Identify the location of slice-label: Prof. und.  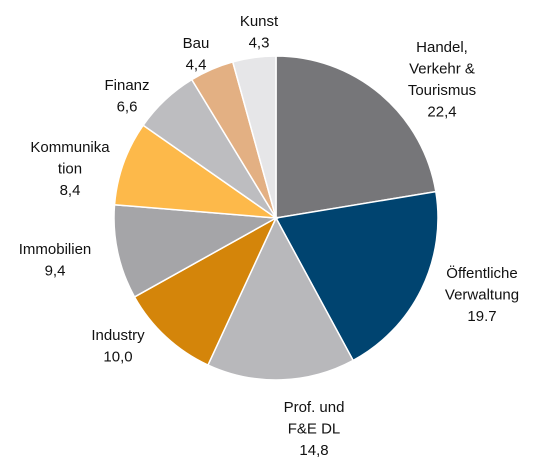
(314, 407).